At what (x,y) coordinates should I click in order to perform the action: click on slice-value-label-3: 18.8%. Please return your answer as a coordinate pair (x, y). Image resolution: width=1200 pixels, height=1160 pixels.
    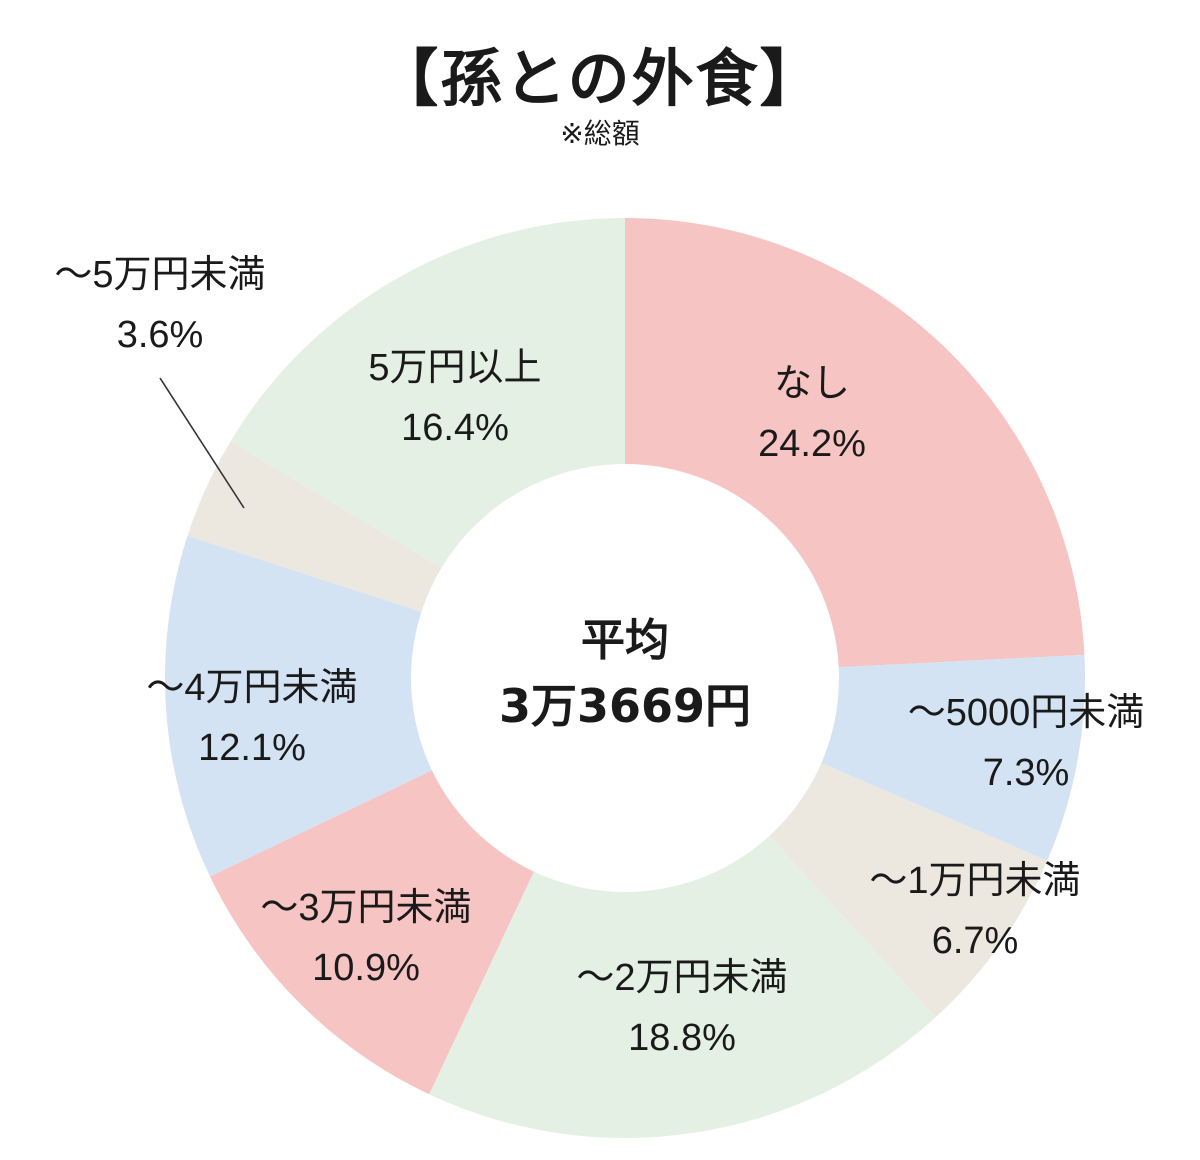
    Looking at the image, I should click on (682, 1038).